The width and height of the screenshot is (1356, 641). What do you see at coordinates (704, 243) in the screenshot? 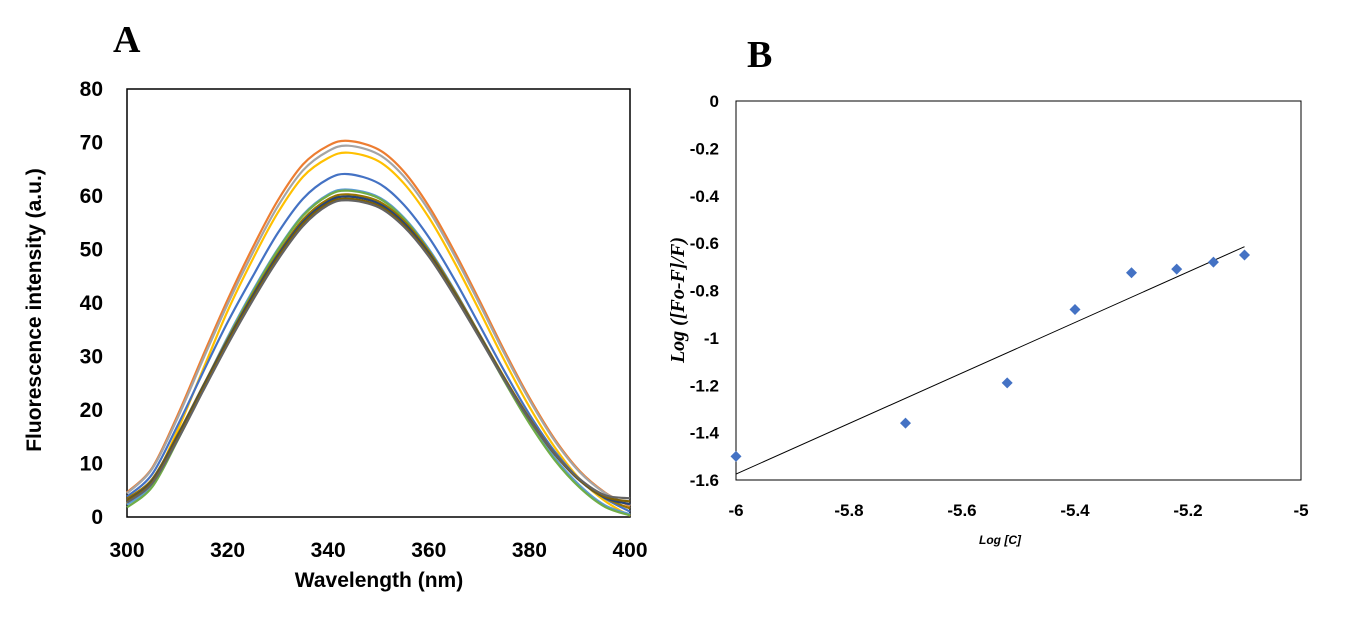
I see `panel-b-y-tick-label: -0.6` at bounding box center [704, 243].